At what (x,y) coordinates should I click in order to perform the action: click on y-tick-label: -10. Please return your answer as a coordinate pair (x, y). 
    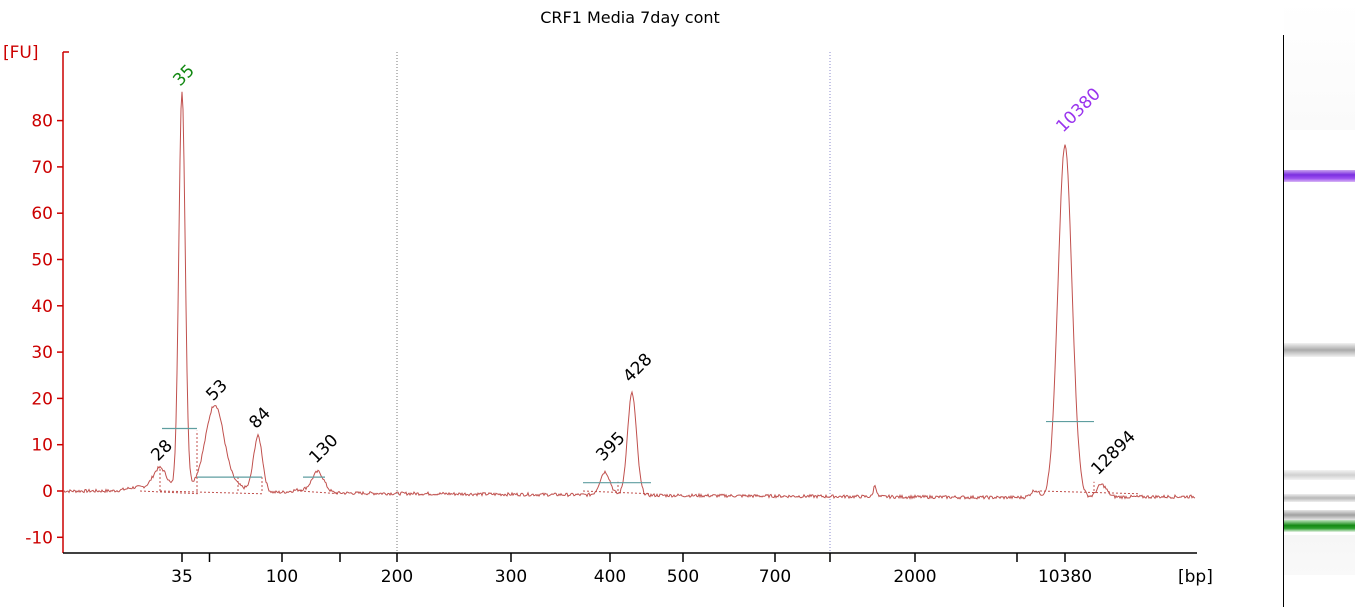
    Looking at the image, I should click on (39, 538).